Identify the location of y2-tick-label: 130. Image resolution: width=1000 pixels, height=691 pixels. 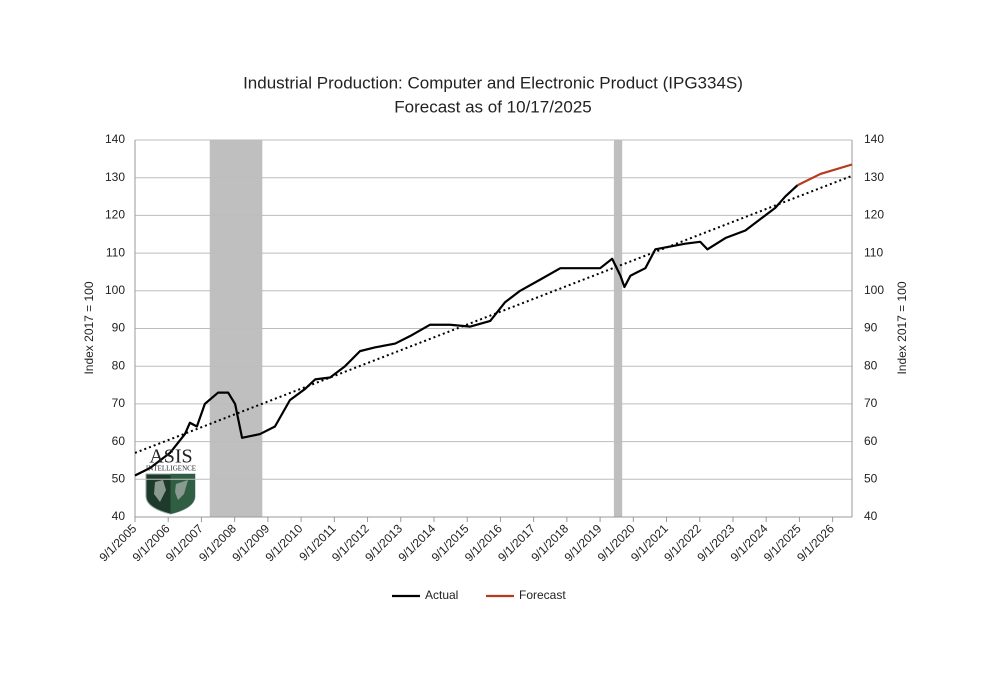
(874, 177).